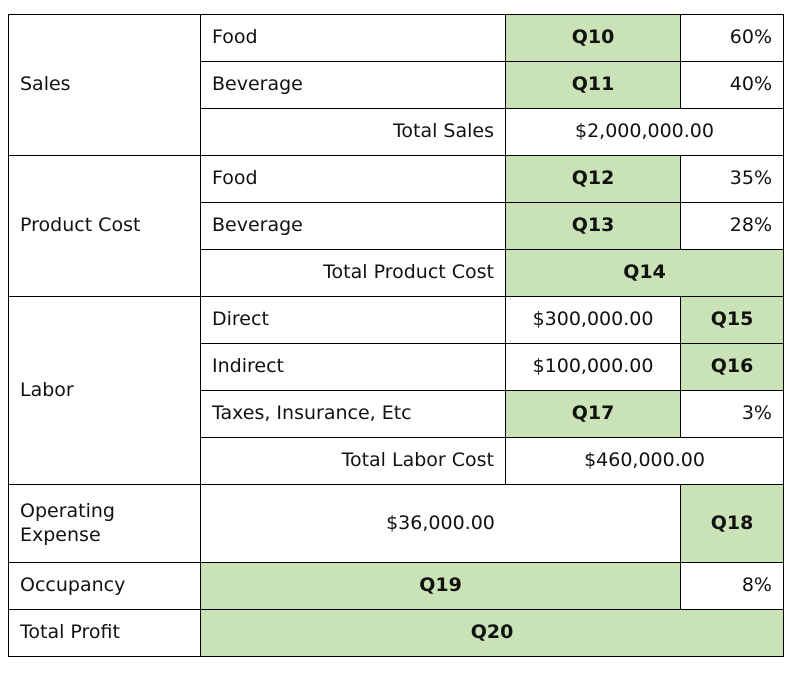 The height and width of the screenshot is (694, 798). Describe the element at coordinates (353, 414) in the screenshot. I see `cell: Taxes, Insurance, Etc` at that location.